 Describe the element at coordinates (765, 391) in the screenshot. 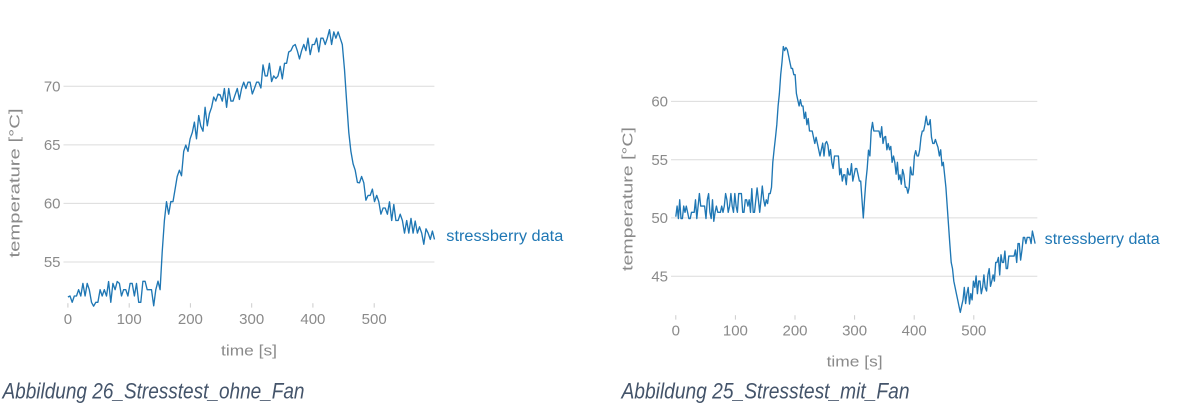

I see `svg-text:Abbildung 25_Stresstest_mit_Fa: Abbildung 25_Stresstest_mit_Fan` at that location.